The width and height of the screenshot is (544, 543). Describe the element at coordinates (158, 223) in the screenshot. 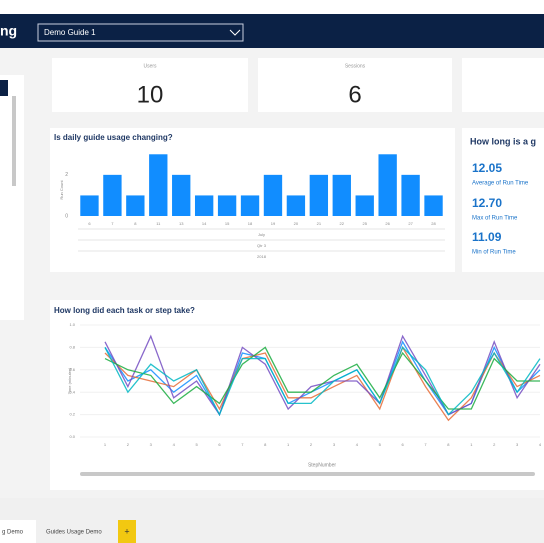

I see `x-tick-label: 11` at that location.